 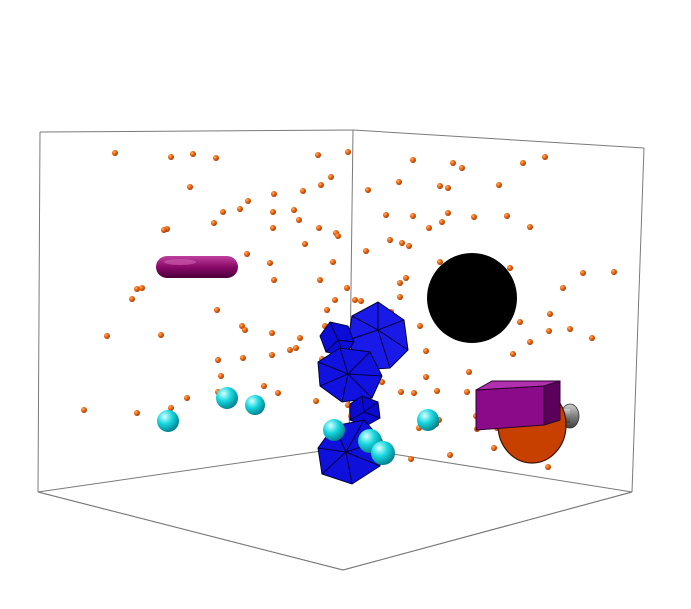 I want to click on box-wireframe-front, so click(x=335, y=531).